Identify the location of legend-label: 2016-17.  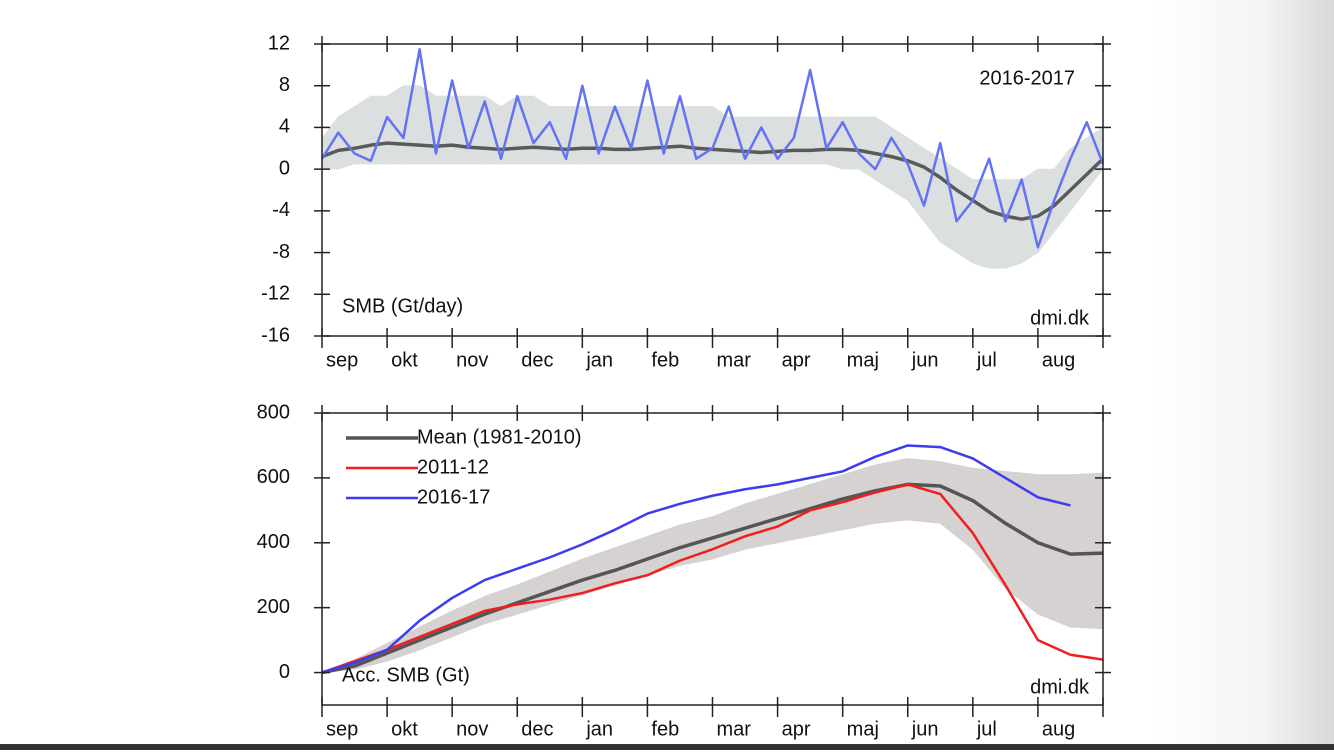
(453, 497).